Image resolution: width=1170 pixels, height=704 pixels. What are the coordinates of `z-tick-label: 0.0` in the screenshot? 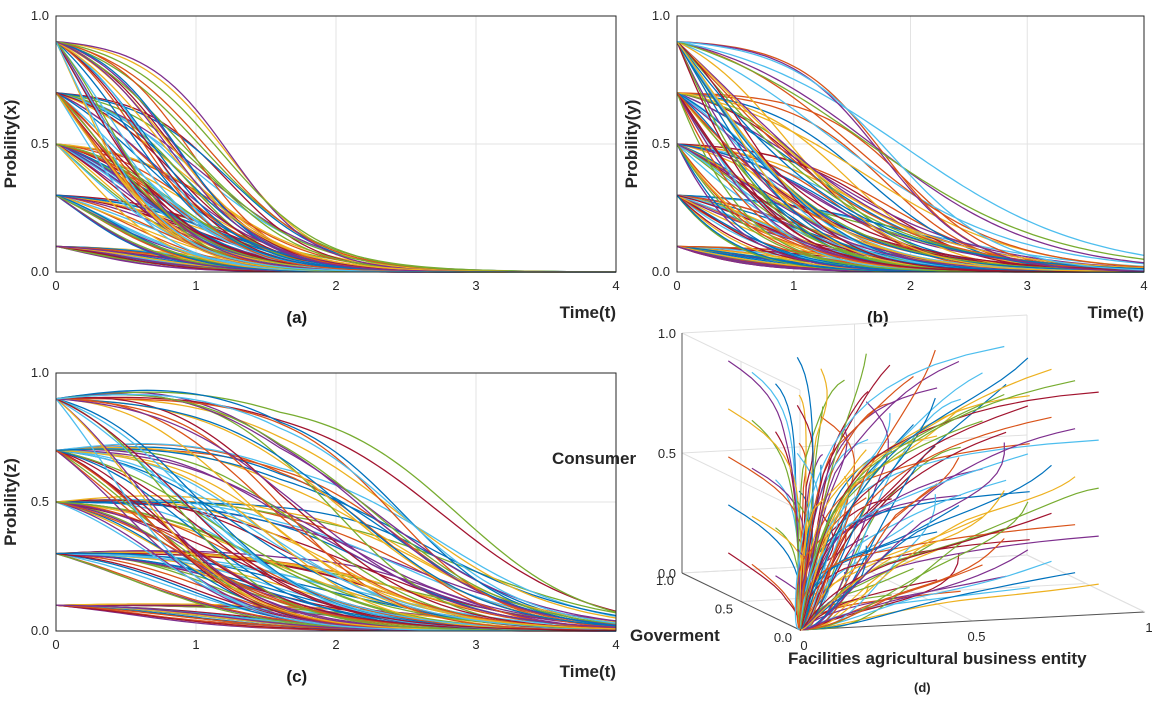 It's located at (667, 573).